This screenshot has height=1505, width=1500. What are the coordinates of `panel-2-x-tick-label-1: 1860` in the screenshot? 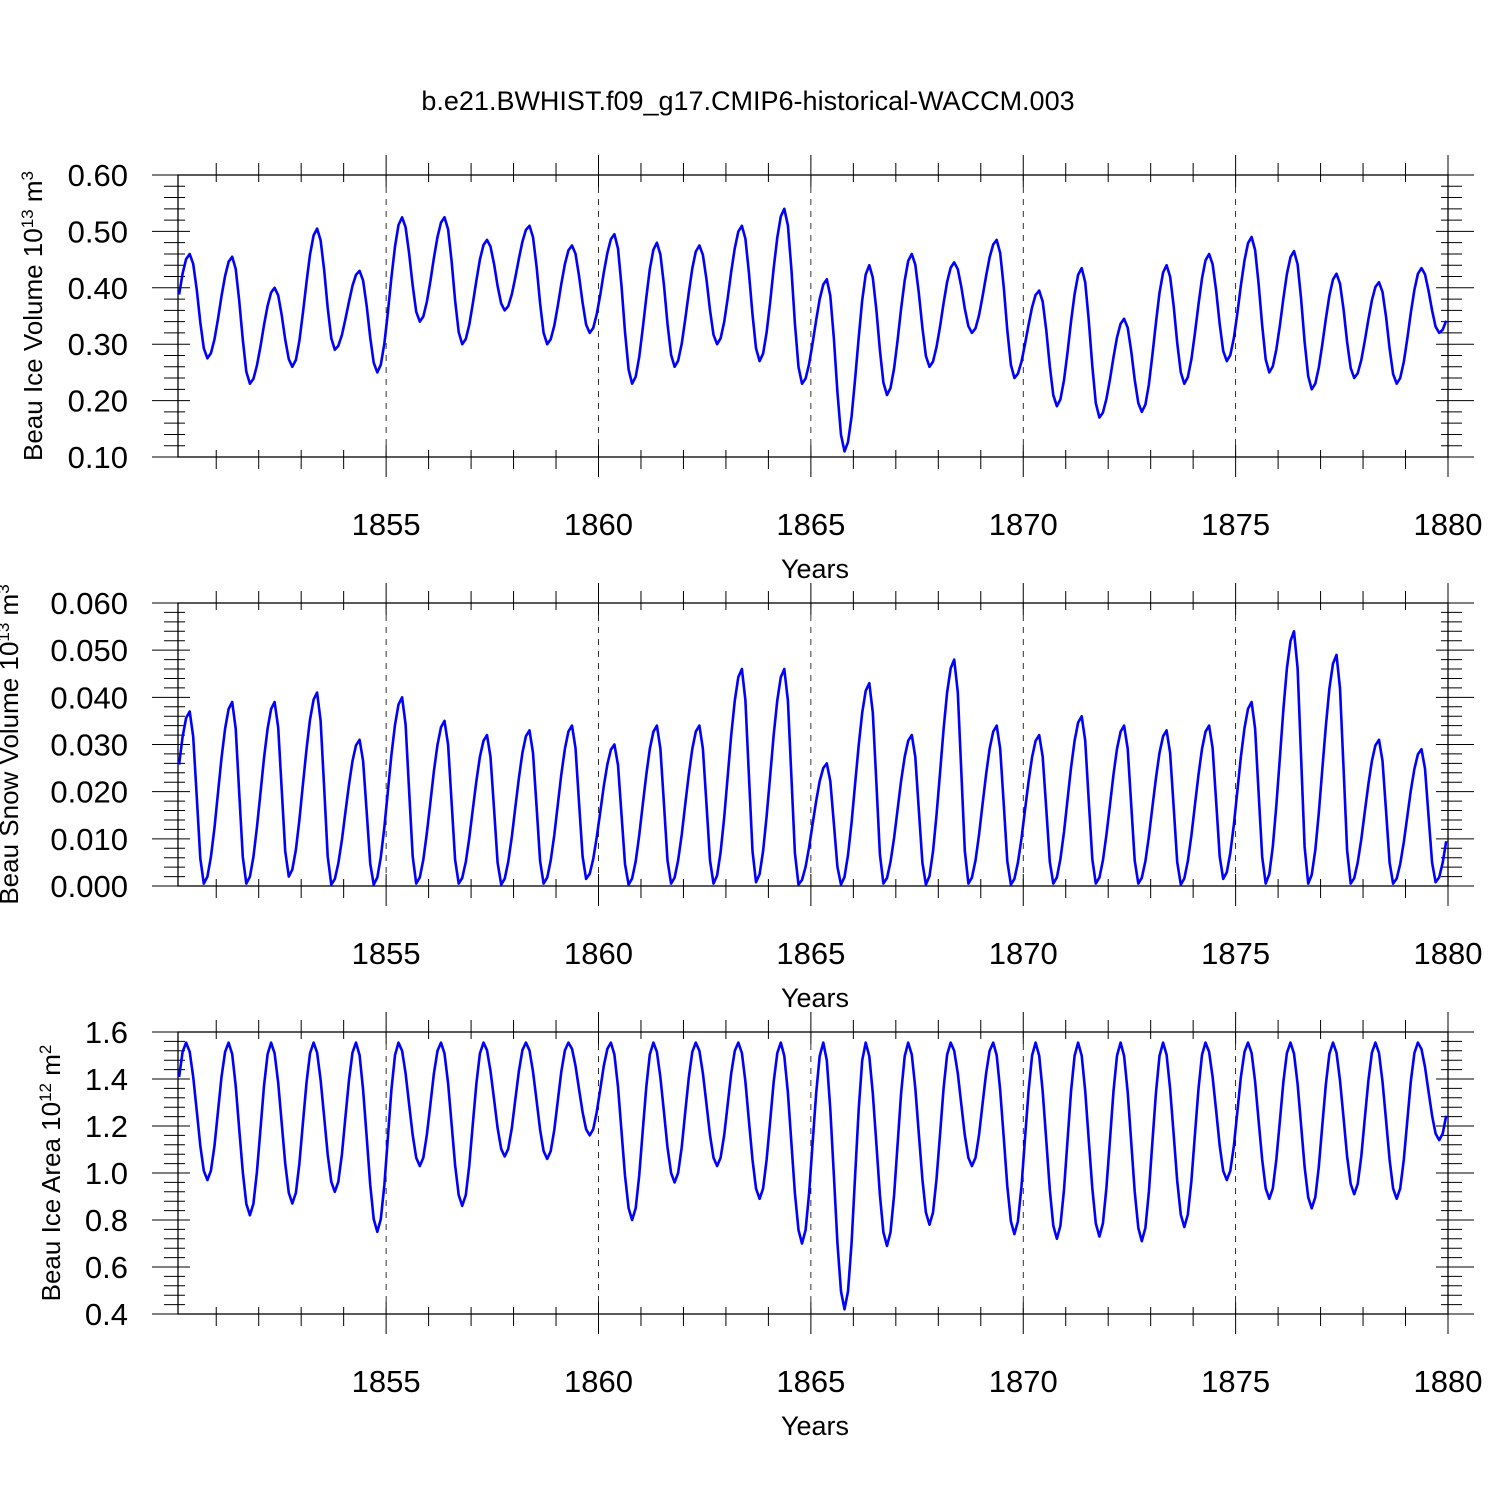 It's located at (598, 953).